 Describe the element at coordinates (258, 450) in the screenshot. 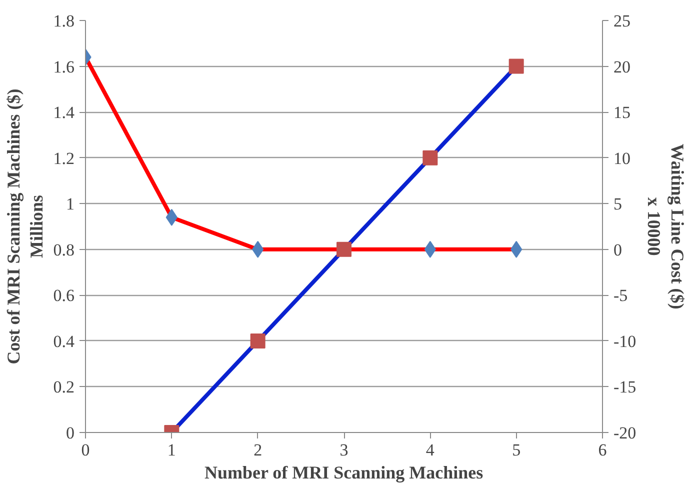

I see `x-tick-label: 2` at that location.